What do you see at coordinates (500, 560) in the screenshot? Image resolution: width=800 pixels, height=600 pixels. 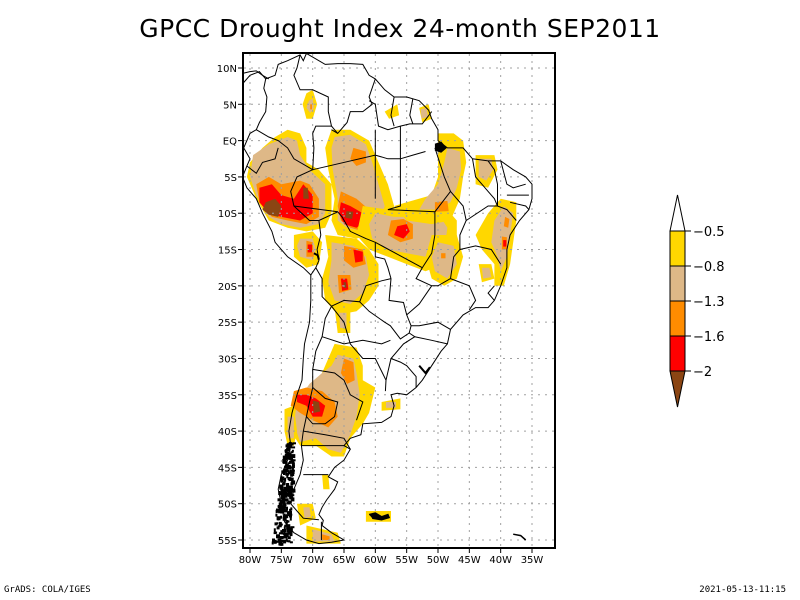 I see `lon-tick-label: 40W` at bounding box center [500, 560].